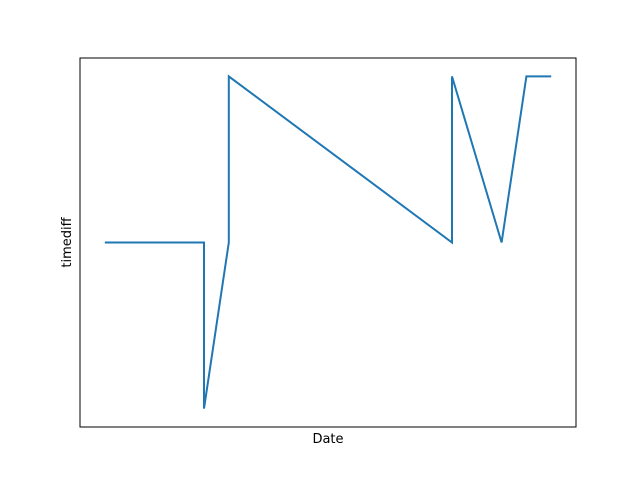 The image size is (640, 480). Describe the element at coordinates (67, 241) in the screenshot. I see `y-axis-label: timediff` at that location.